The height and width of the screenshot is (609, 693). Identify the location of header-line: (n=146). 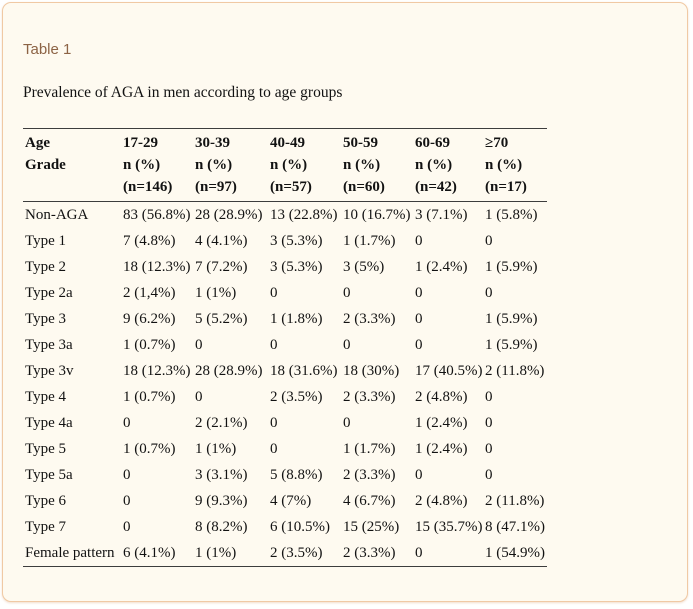
(148, 187).